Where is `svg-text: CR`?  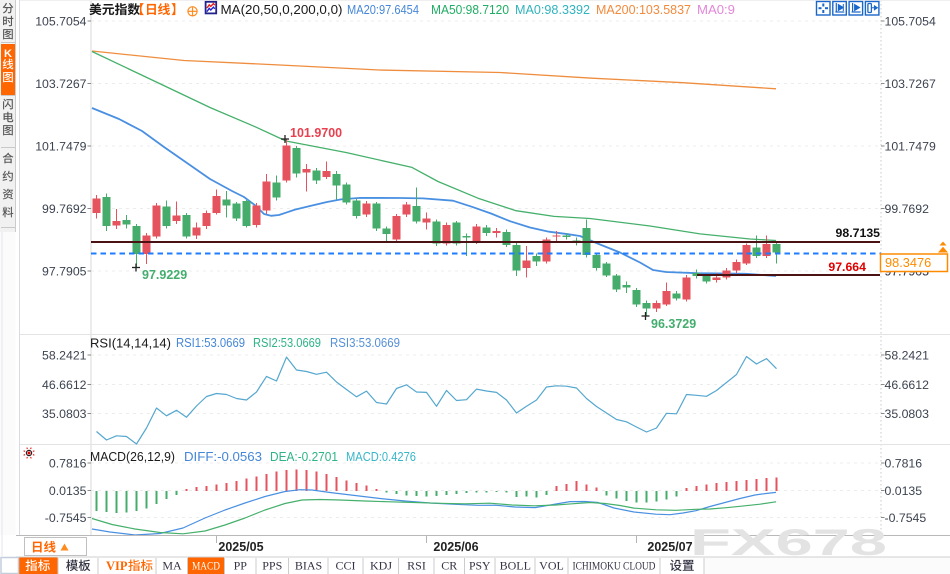
svg-text: CR is located at coordinates (449, 566).